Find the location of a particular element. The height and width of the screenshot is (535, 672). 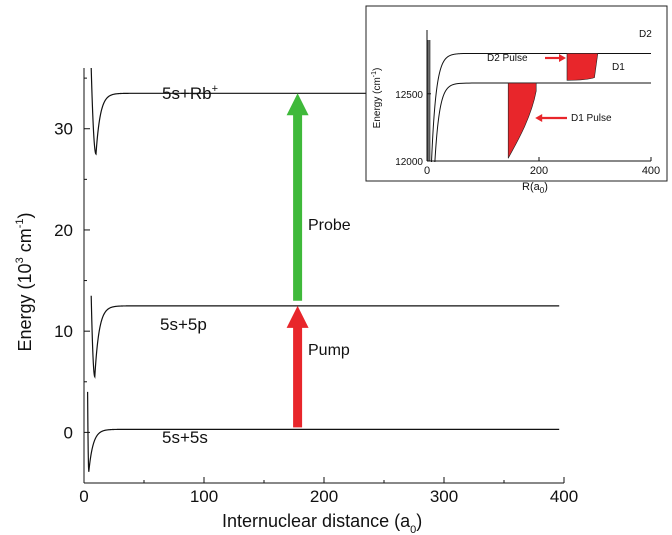

y-tick-label: 10 is located at coordinates (63, 331).